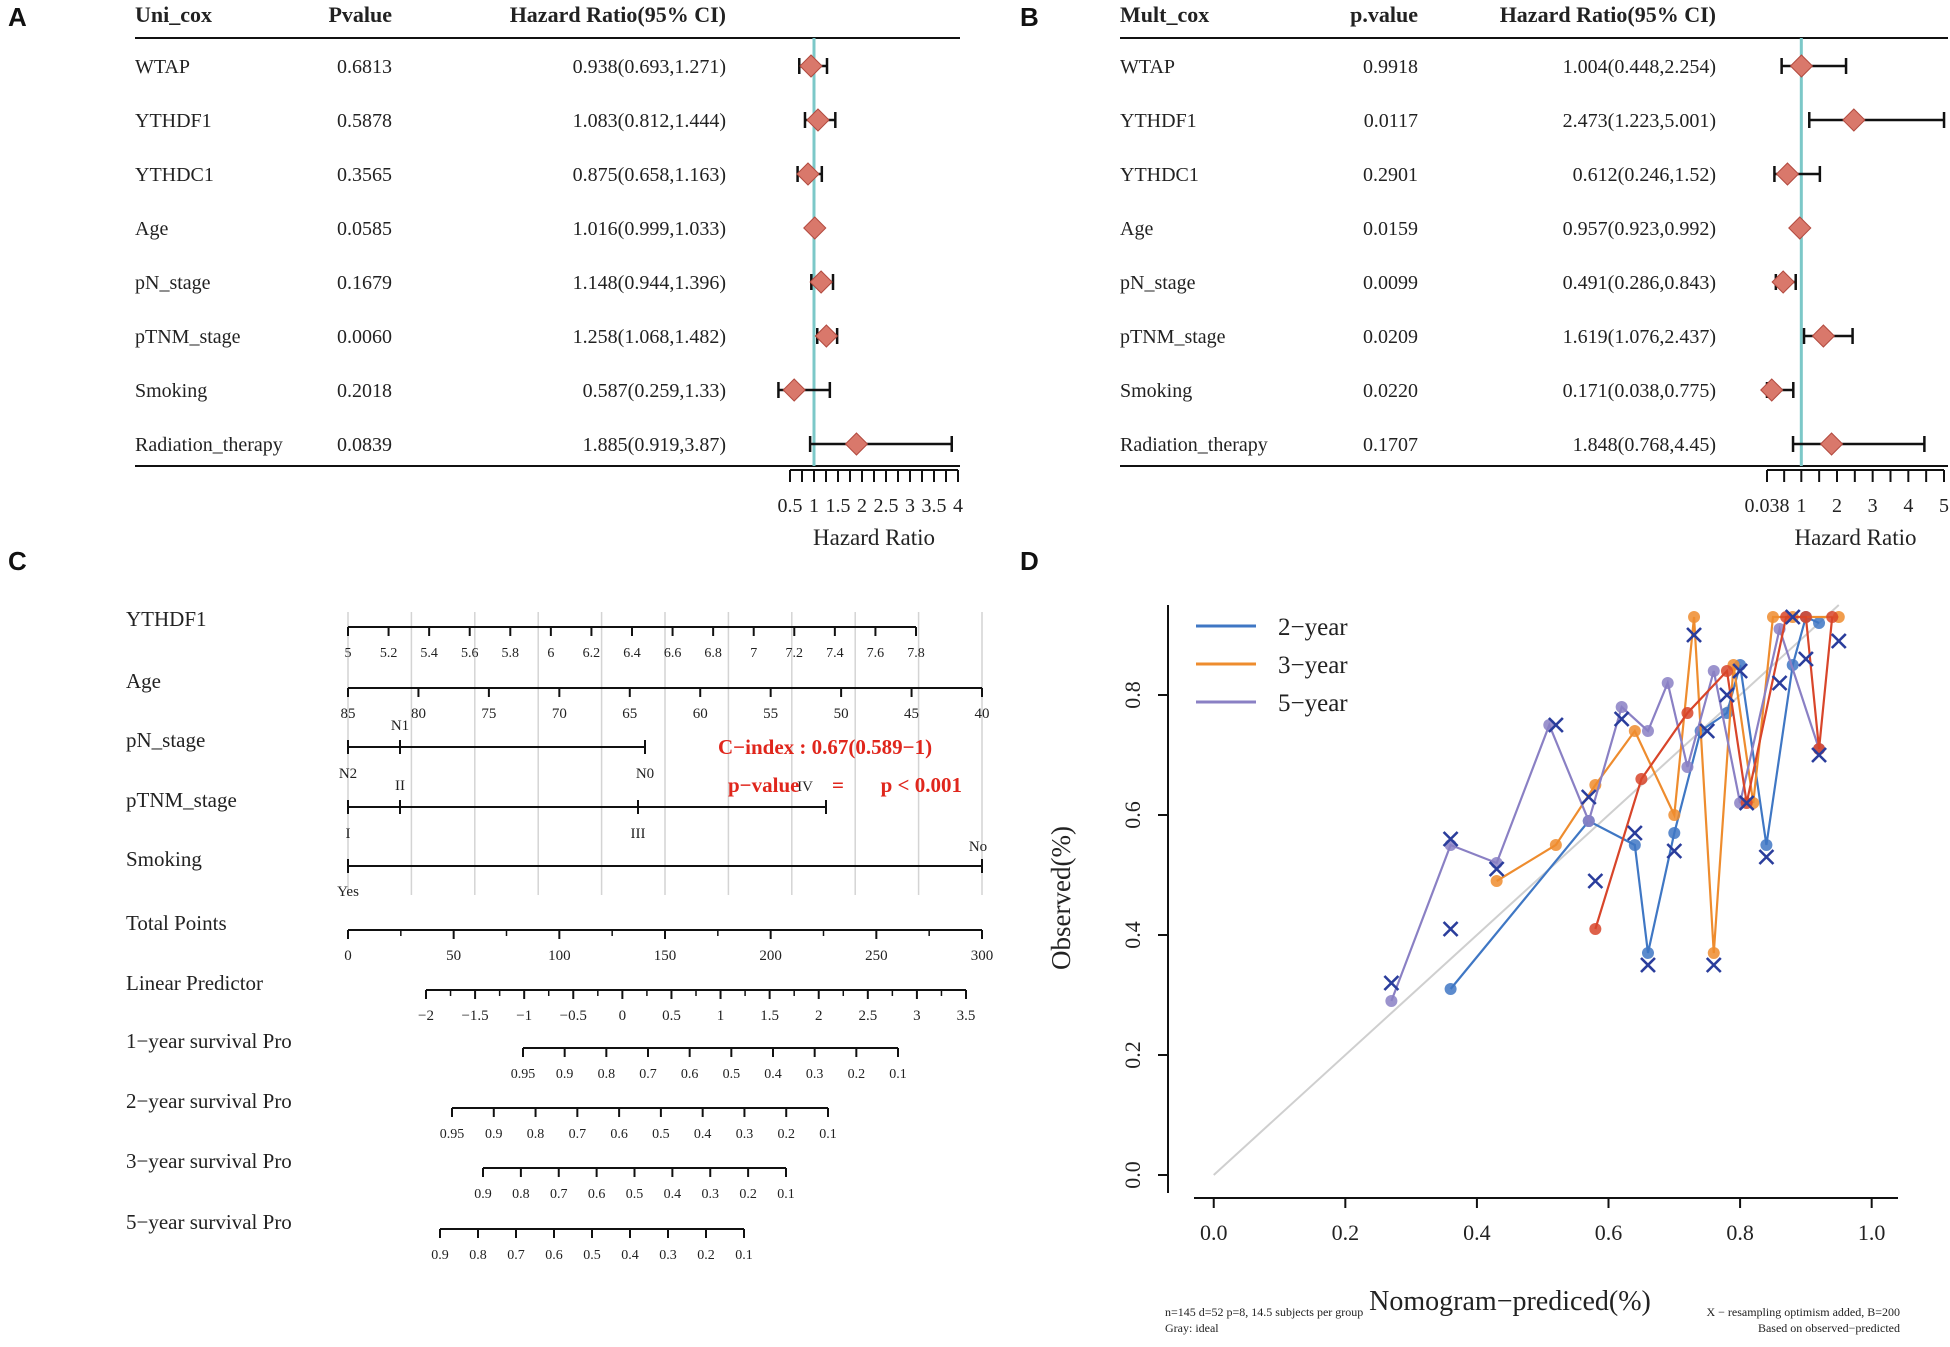 The height and width of the screenshot is (1347, 1950). What do you see at coordinates (819, 1016) in the screenshot?
I see `nomogram-linear-predictor-tick-label: 2` at bounding box center [819, 1016].